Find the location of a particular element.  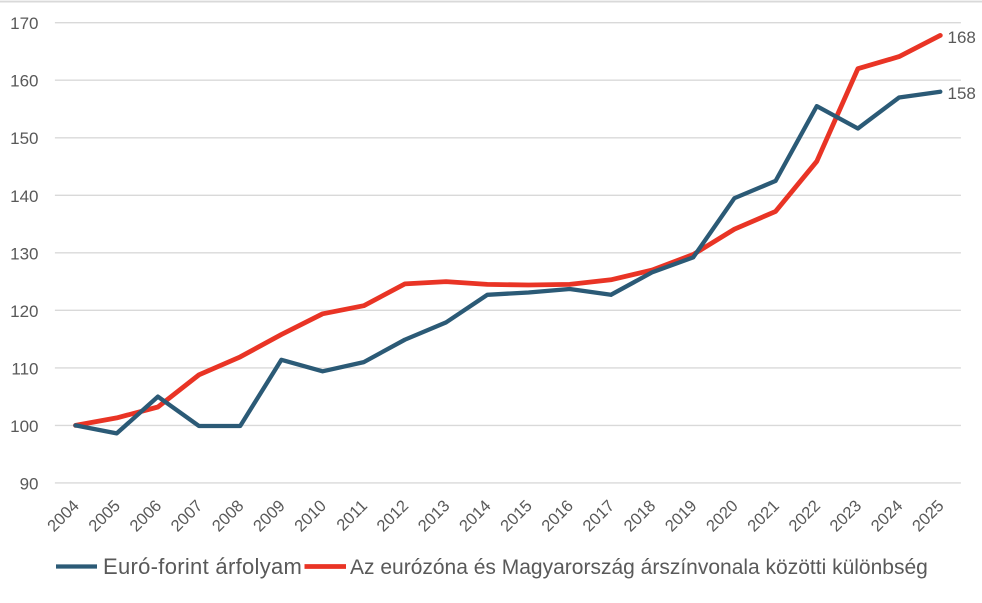

svg-text: 90 is located at coordinates (29, 483).